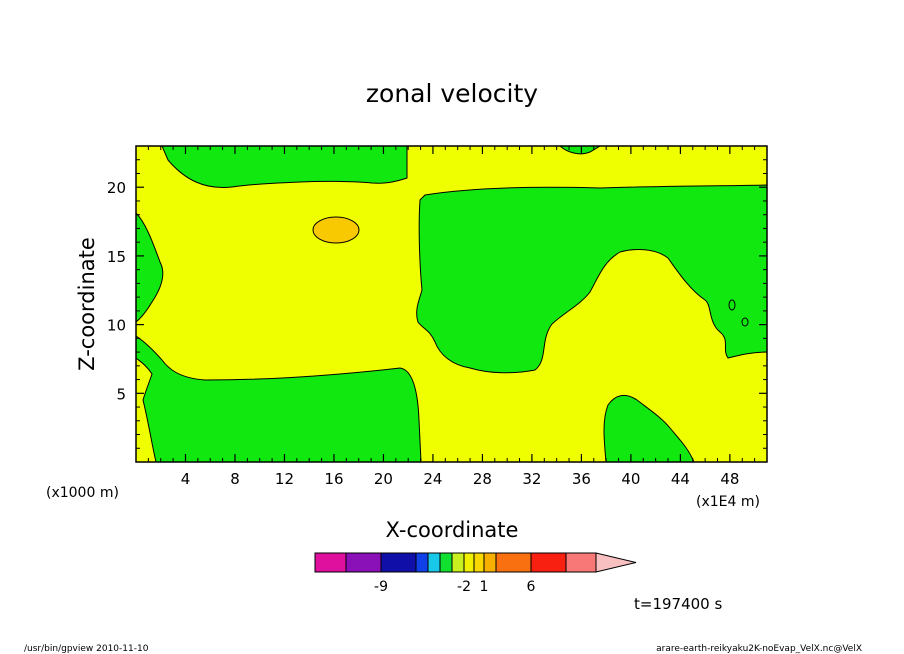 This screenshot has height=654, width=904. I want to click on x-tick-label: 36, so click(581, 479).